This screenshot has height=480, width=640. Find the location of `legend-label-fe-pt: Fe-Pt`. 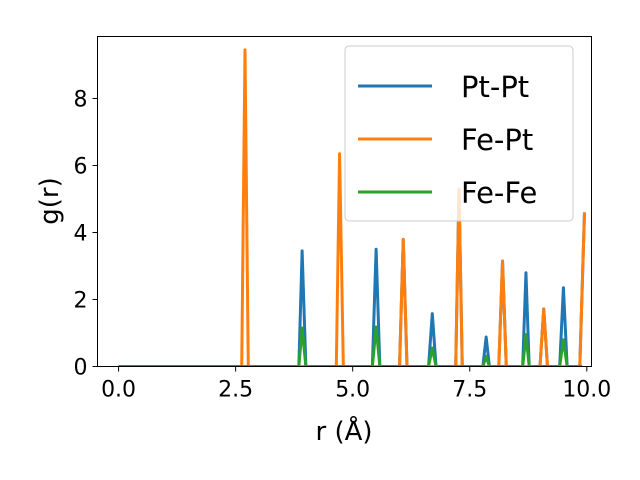

legend-label-fe-pt: Fe-Pt is located at coordinates (497, 140).